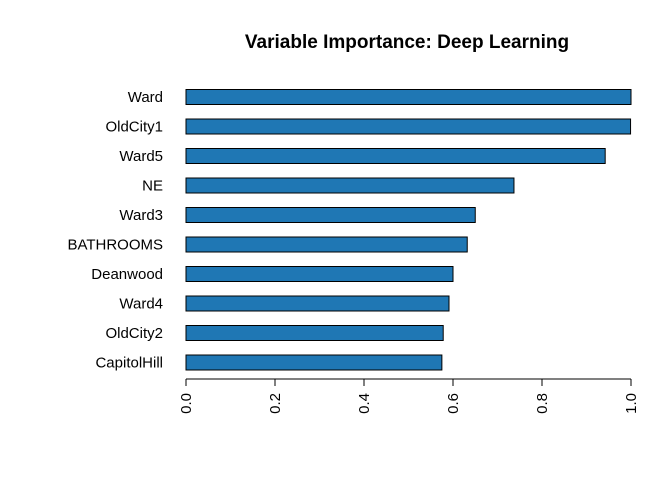 The height and width of the screenshot is (480, 672). What do you see at coordinates (141, 215) in the screenshot?
I see `category-label-ward3: Ward3` at bounding box center [141, 215].